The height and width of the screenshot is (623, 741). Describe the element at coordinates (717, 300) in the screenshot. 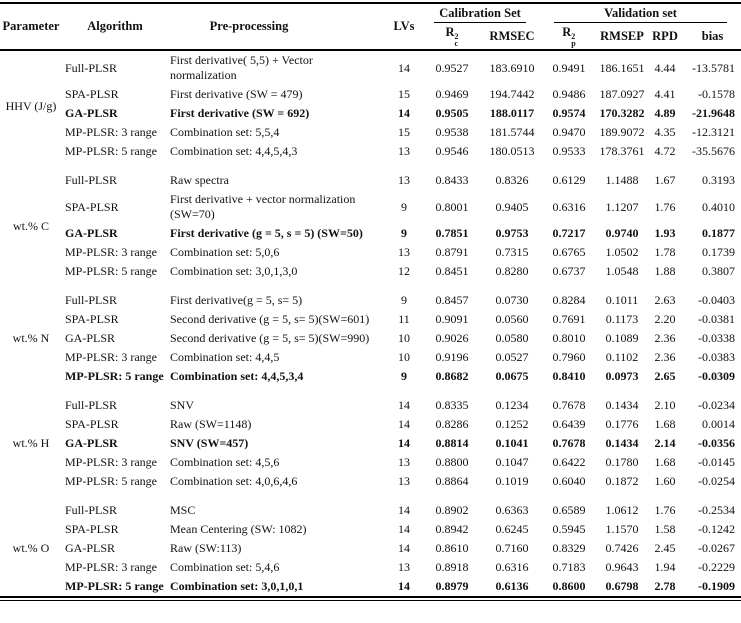

I see `cell-bias: -0.0403` at that location.